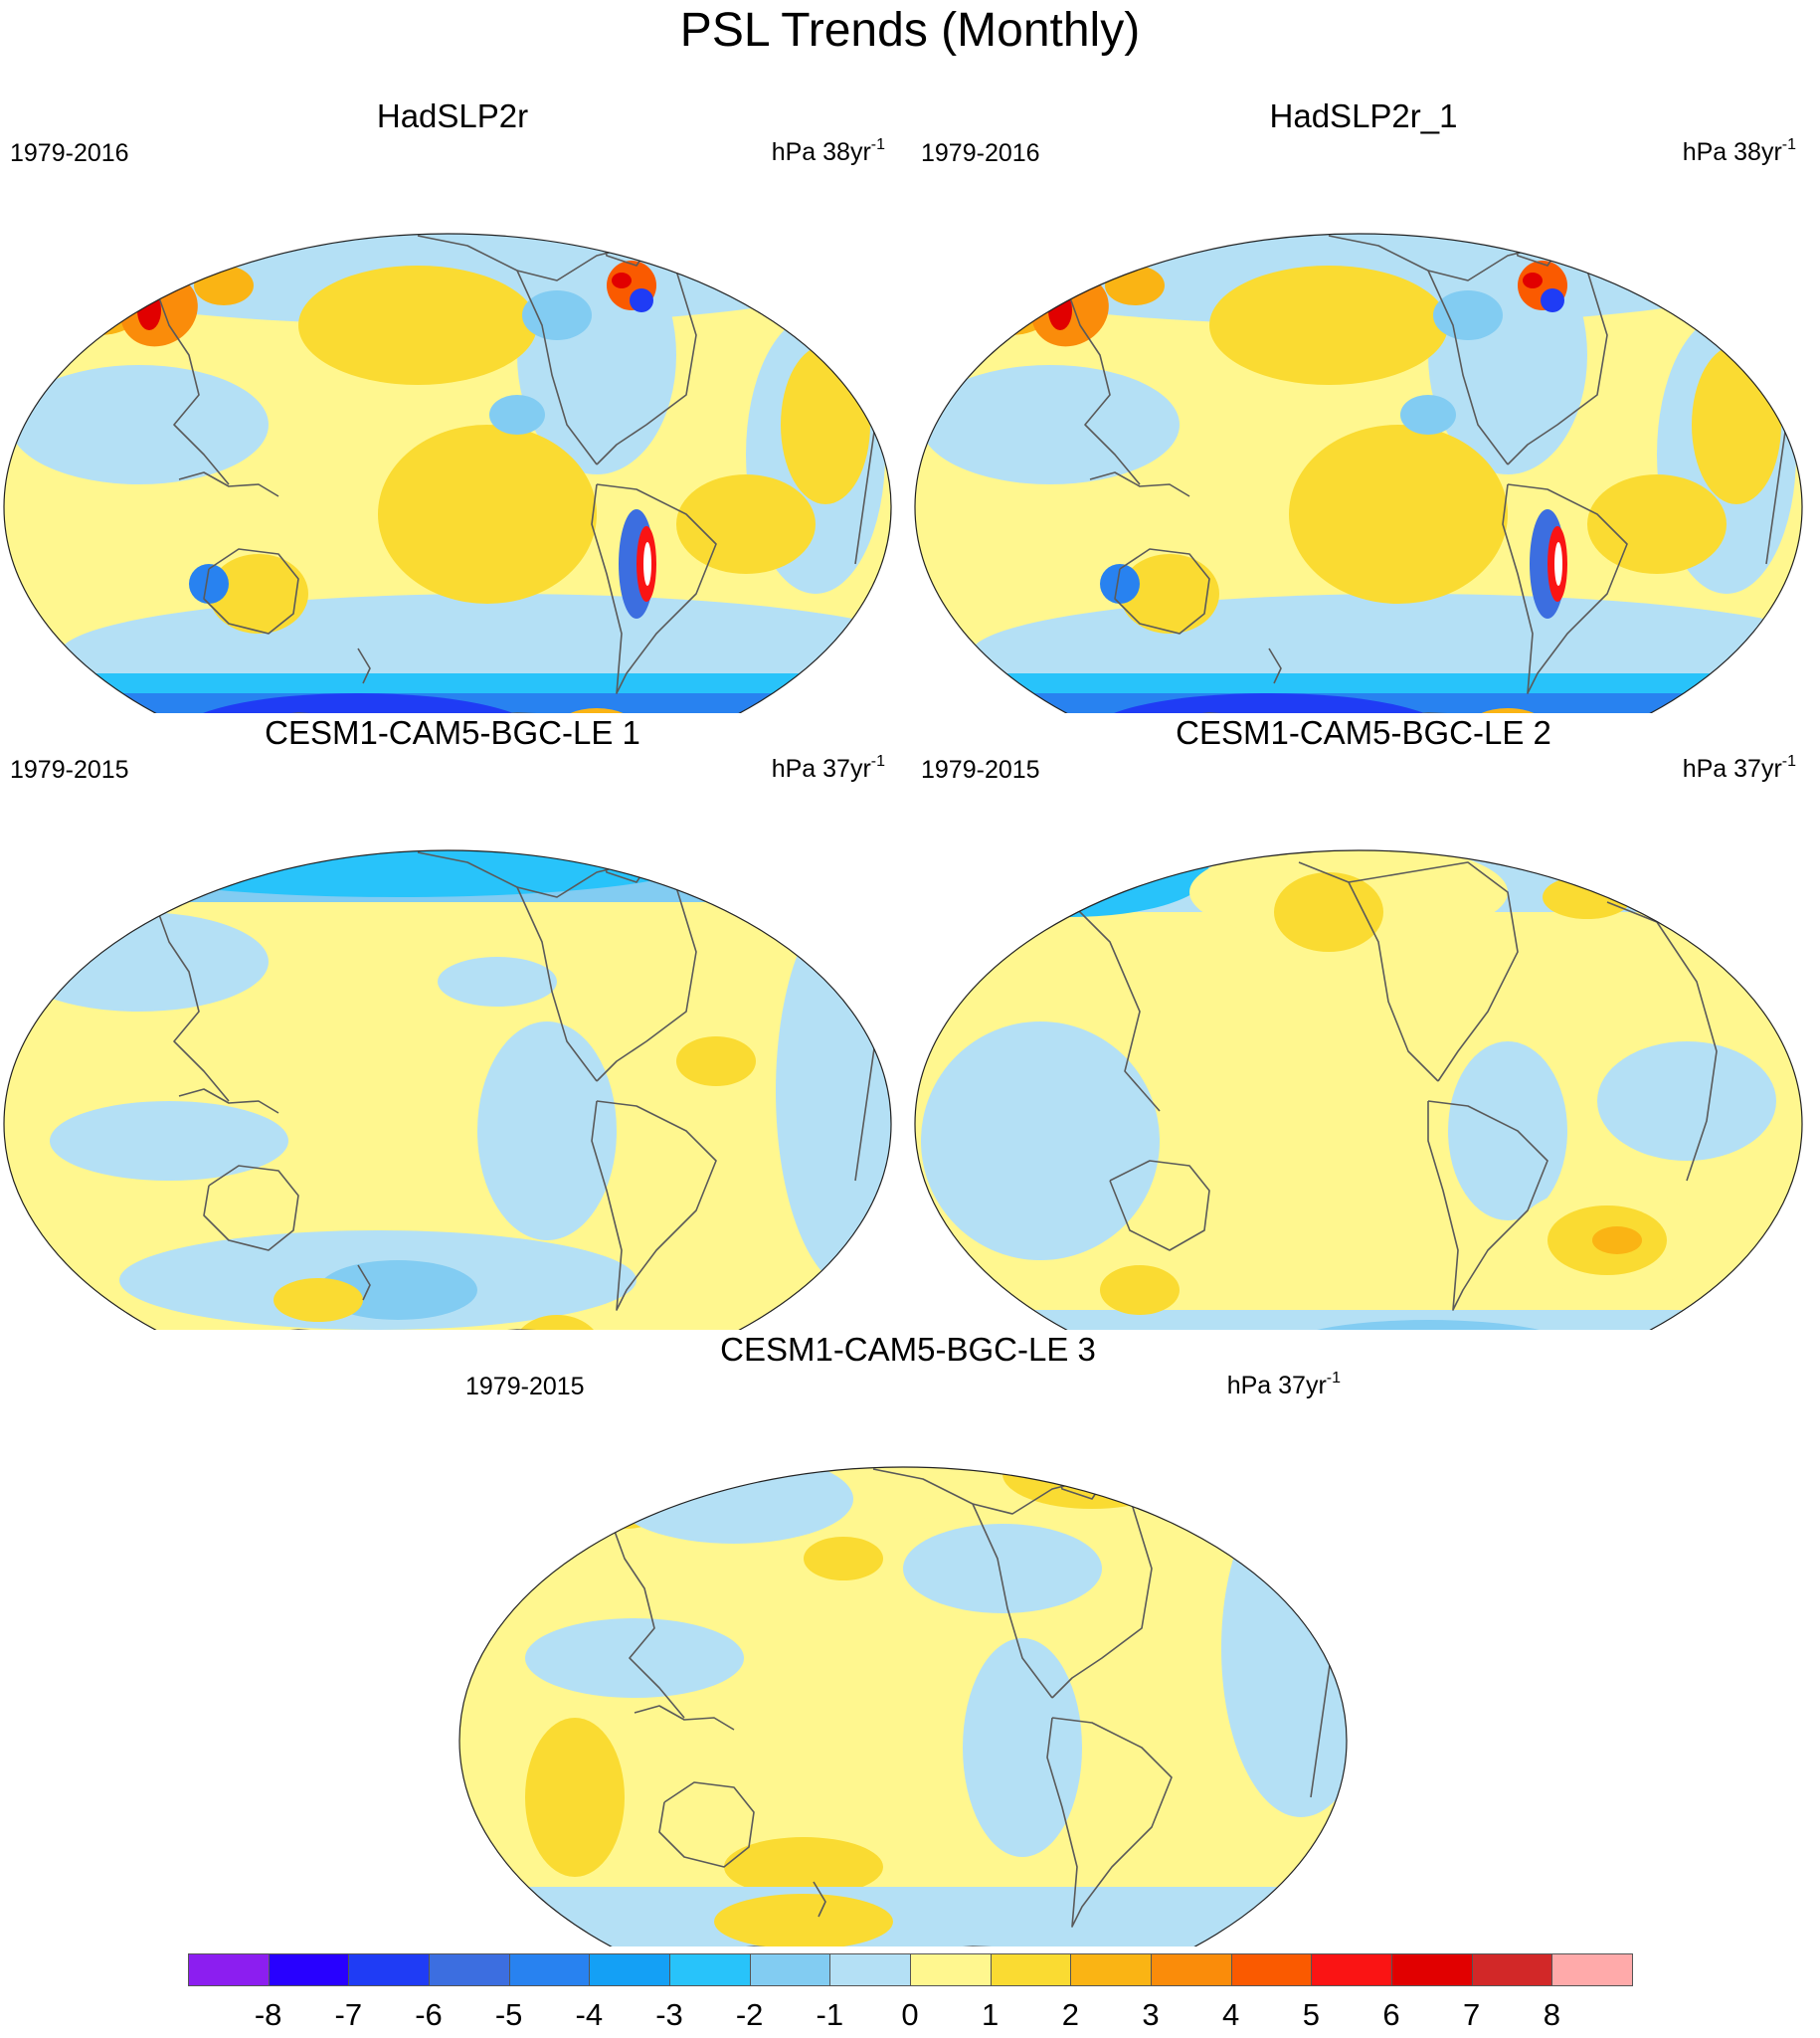 The height and width of the screenshot is (2038, 1820). Describe the element at coordinates (1391, 2014) in the screenshot. I see `colorbar-tick-label: 6` at that location.